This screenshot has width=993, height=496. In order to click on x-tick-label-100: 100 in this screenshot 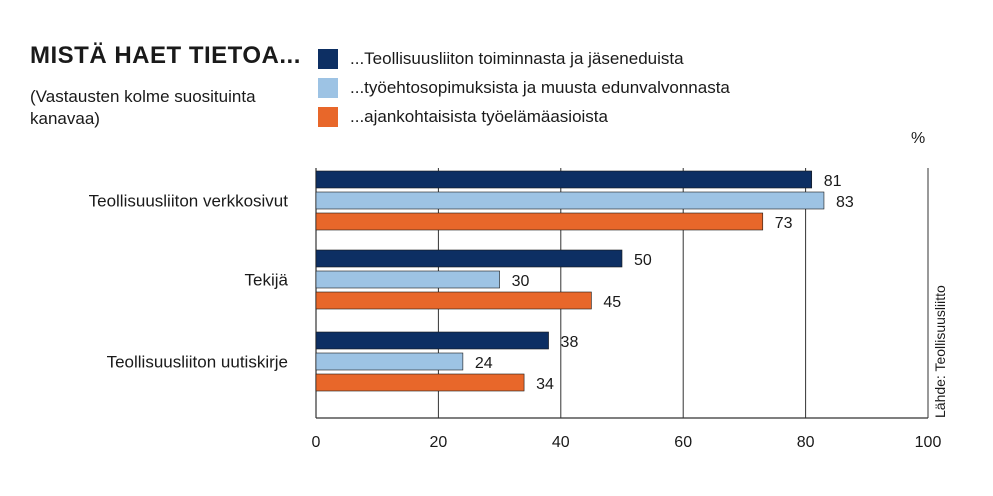, I will do `click(928, 442)`.